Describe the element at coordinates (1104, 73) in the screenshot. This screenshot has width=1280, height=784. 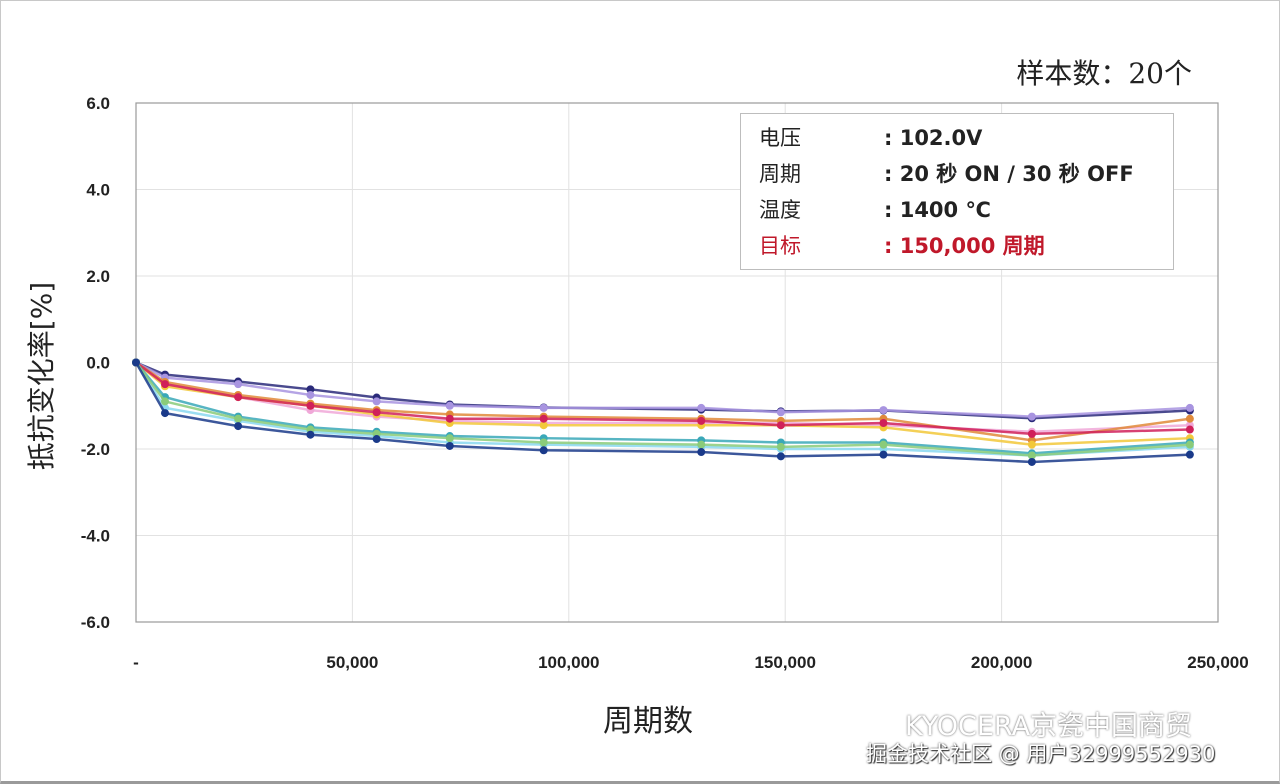
I see `chart-title: 样本数：20个` at that location.